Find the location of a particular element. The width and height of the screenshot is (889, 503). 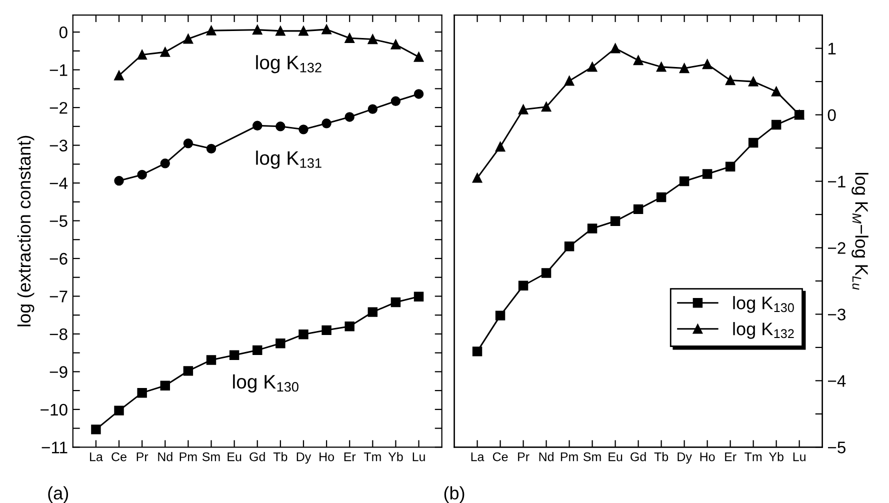

y2-tick-label: −5 is located at coordinates (837, 448).